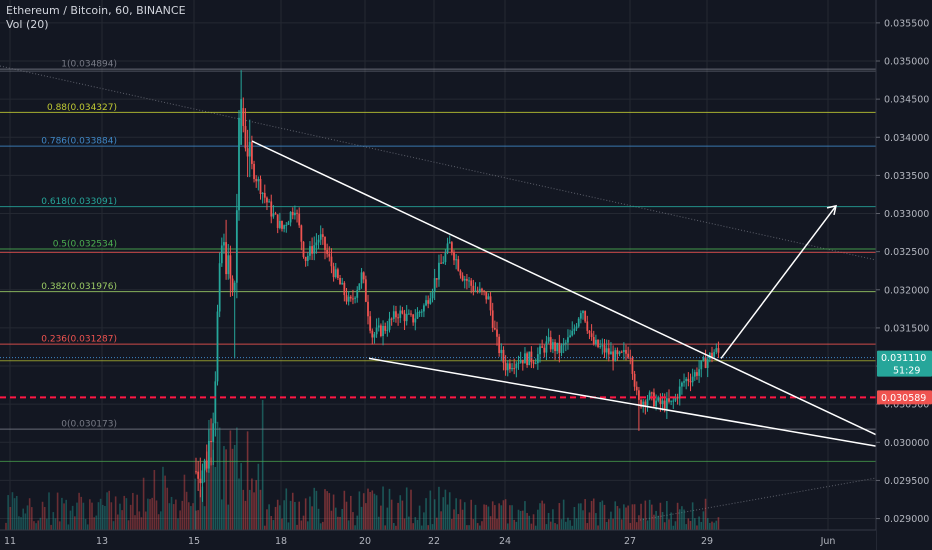 This screenshot has height=550, width=932. I want to click on last-price-badge, so click(904, 363).